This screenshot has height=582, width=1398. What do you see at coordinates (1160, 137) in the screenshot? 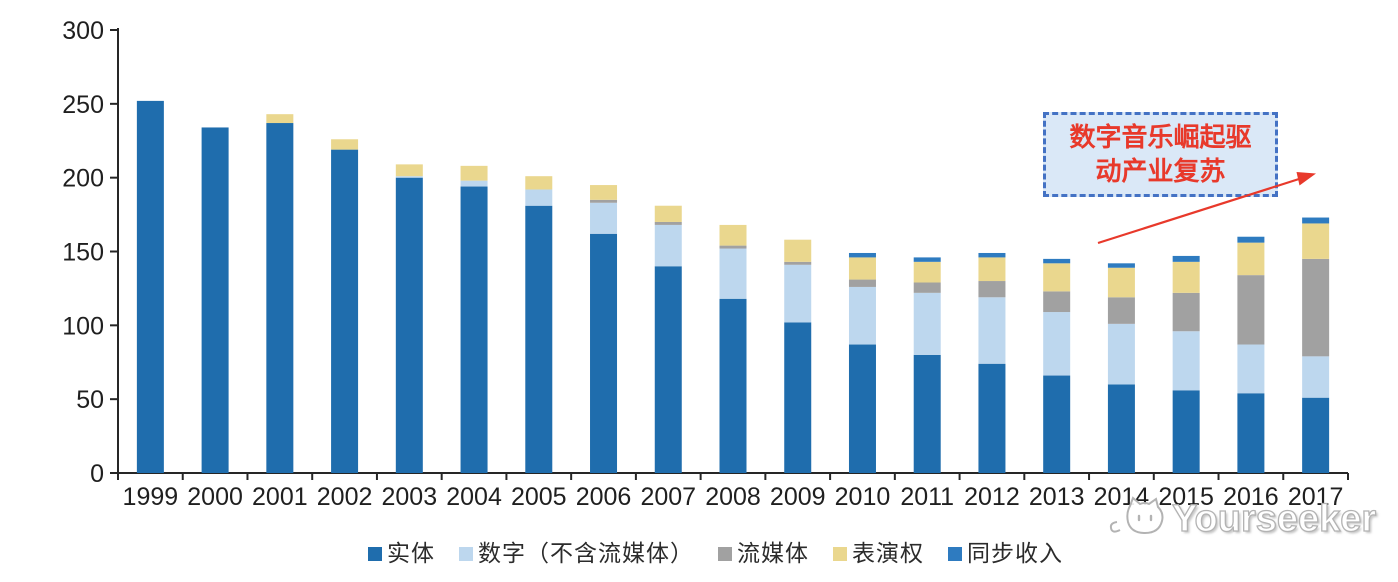
I see `annotation-text-line1: 数字音乐崛起驱` at bounding box center [1160, 137].